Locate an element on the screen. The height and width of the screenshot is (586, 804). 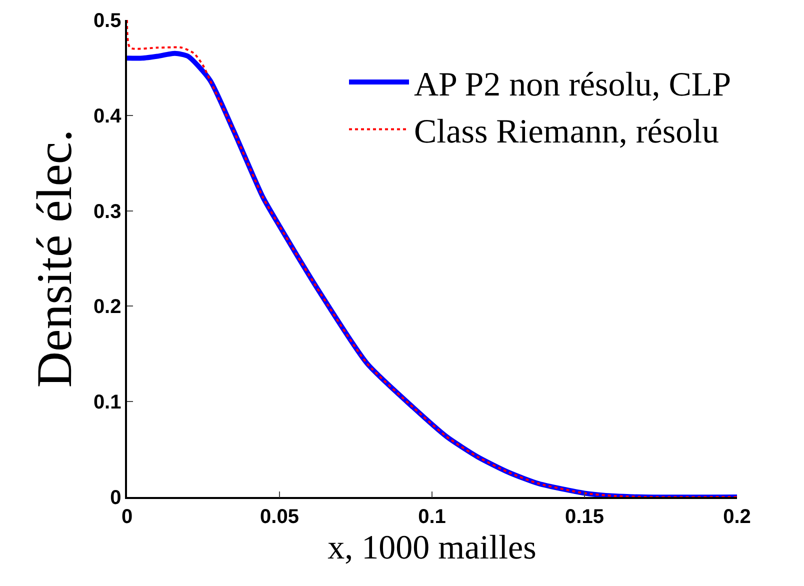
x-tick-label: 0.05 is located at coordinates (279, 517).